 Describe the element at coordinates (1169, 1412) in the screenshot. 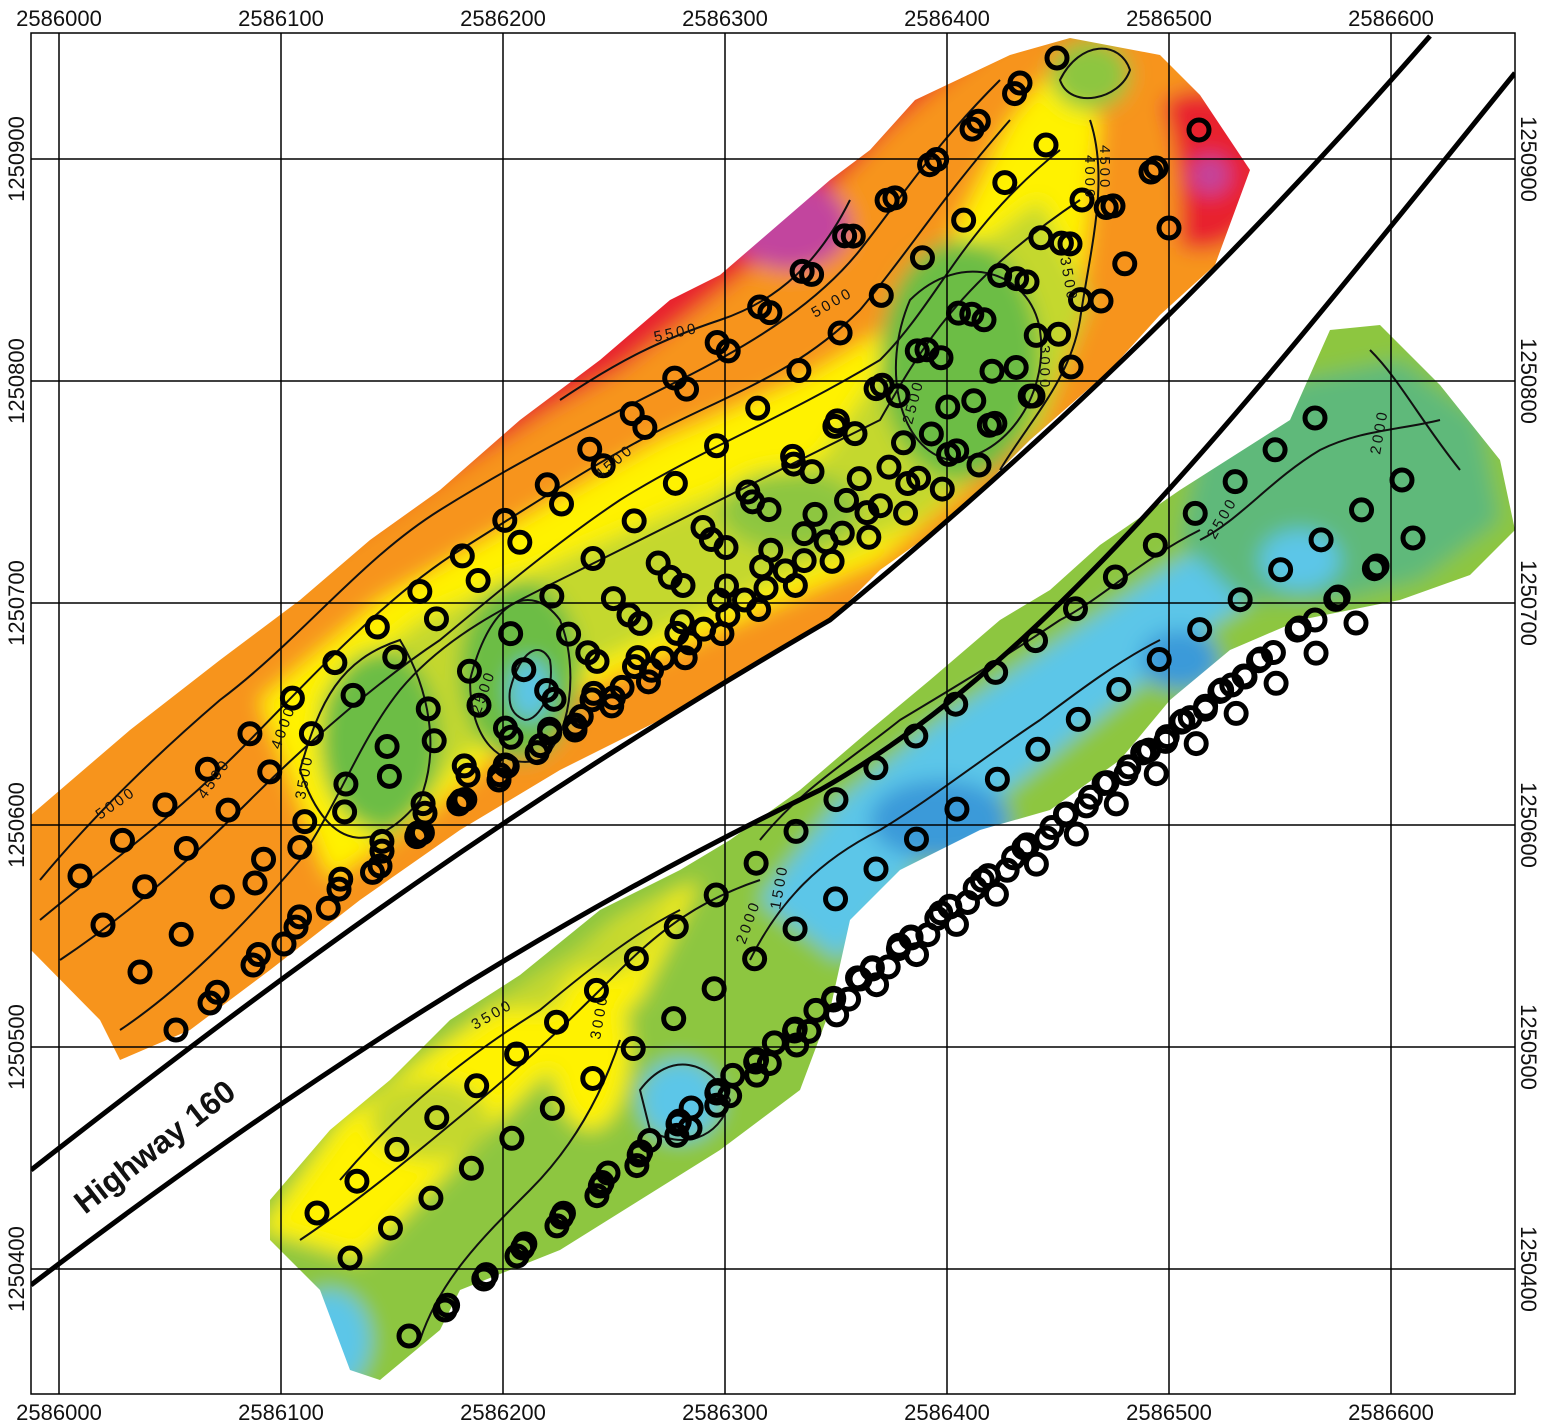

I see `x-tick-label-bottom: 2586500` at that location.